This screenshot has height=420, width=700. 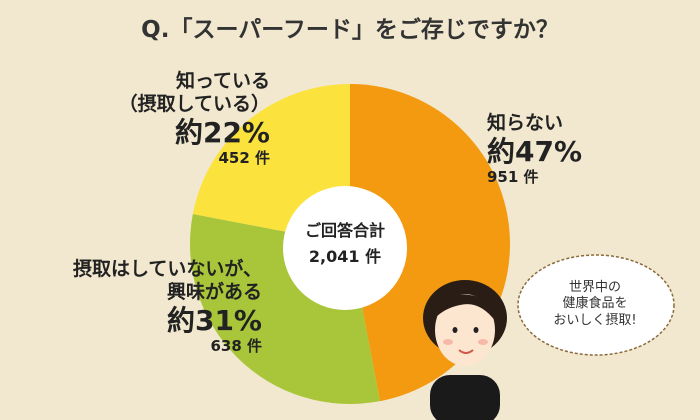 I want to click on category-label: 知っている （摂取している）, so click(x=194, y=92).